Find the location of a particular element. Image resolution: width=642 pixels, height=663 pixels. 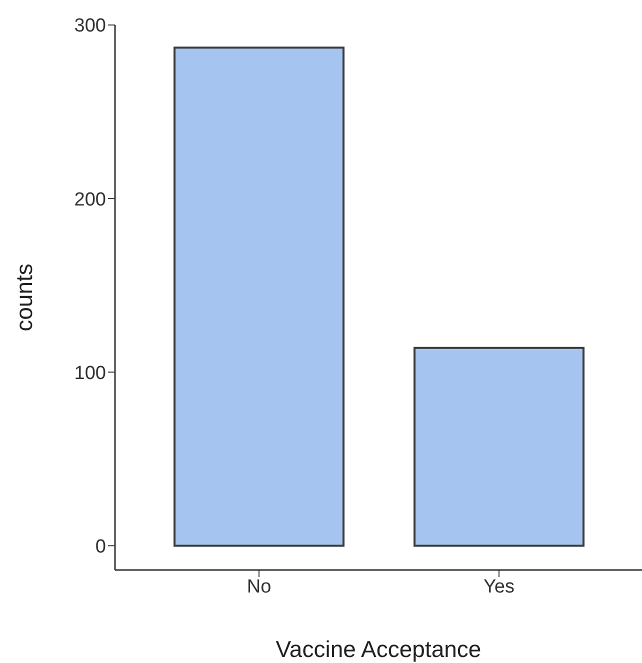

x-axis-title: Vaccine Acceptance is located at coordinates (379, 649).